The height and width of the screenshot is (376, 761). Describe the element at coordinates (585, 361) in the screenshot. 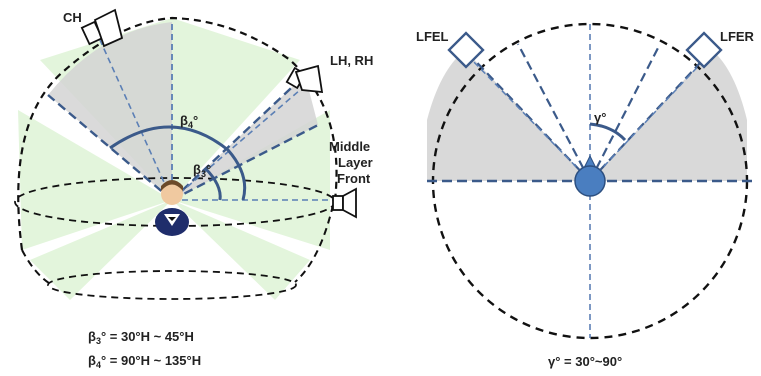

I see `formula-gamma: γ° = 30°~90°` at that location.